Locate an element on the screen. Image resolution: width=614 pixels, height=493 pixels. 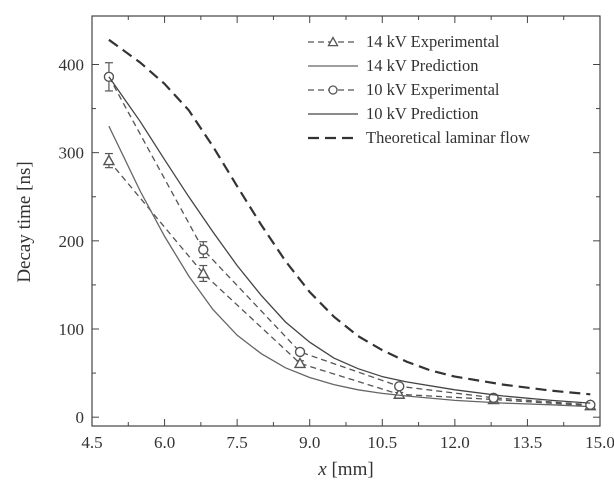
x-tick-label: 9.0 is located at coordinates (309, 442).